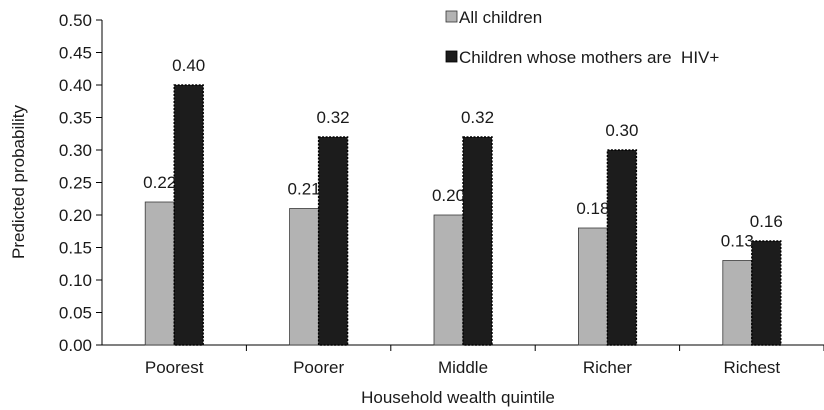 The image size is (824, 410). I want to click on data-label: 0.22, so click(159, 182).